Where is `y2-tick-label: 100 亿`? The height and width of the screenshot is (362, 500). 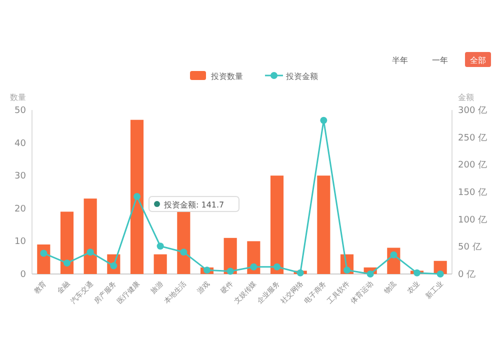
y2-tick-label: 100 亿 is located at coordinates (473, 220).